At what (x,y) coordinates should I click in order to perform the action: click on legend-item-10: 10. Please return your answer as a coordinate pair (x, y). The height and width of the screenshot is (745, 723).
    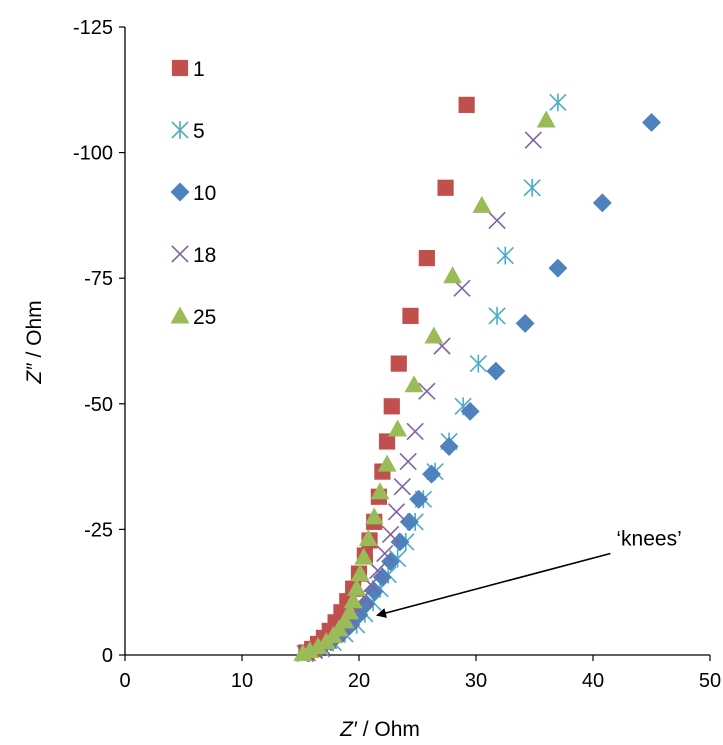
    Looking at the image, I should click on (193, 193).